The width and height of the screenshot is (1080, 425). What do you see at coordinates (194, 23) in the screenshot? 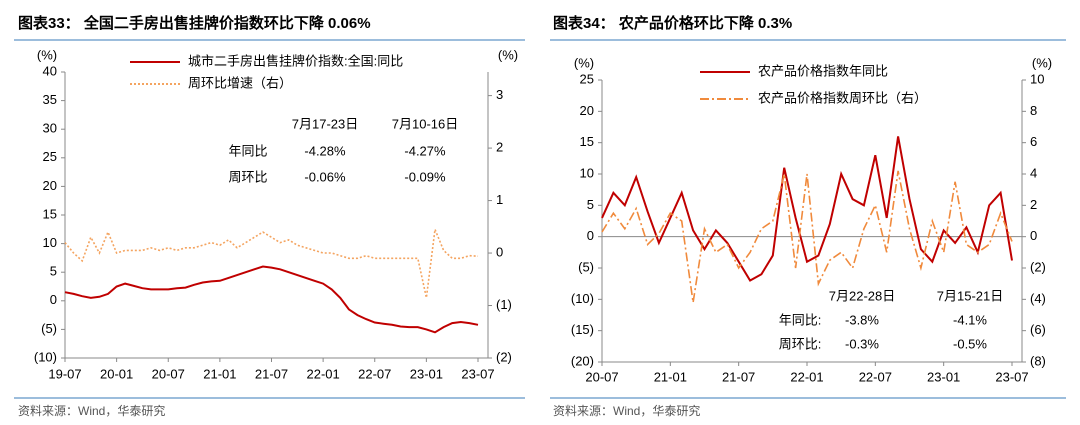
I see `chart-title: 图表33： 全国二手房出售挂牌价指数环比下降 0.06%` at bounding box center [194, 23].